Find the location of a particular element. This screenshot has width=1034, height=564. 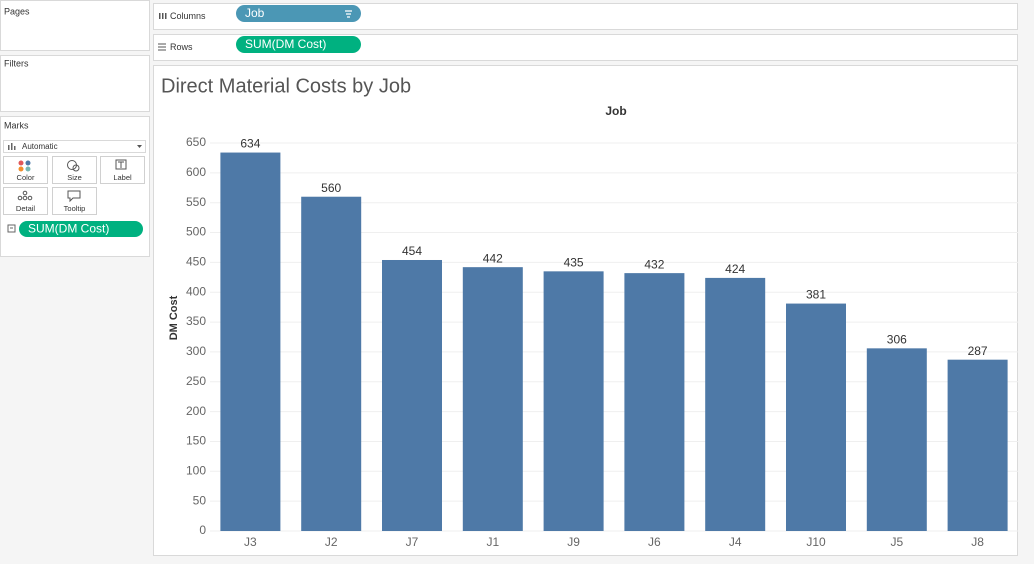

y-tick-label: 200 is located at coordinates (196, 411).